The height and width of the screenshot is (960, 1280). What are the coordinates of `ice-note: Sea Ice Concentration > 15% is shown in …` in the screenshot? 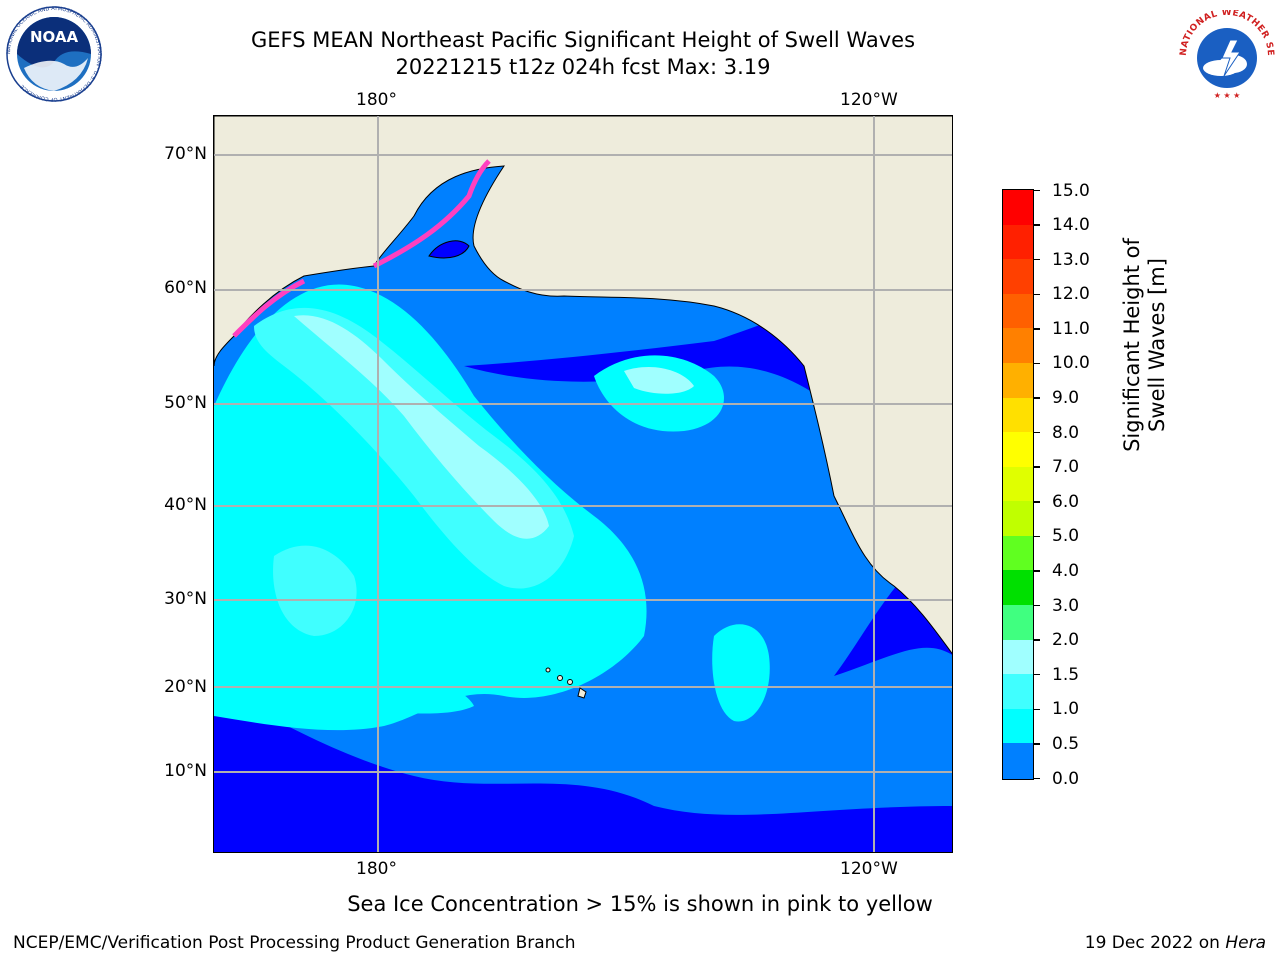 It's located at (640, 904).